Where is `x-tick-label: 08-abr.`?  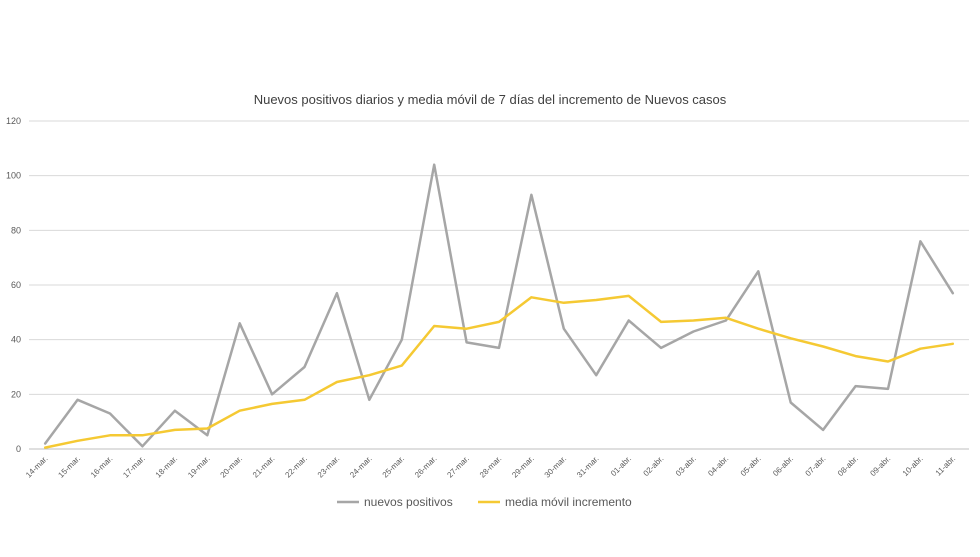 x-tick-label: 08-abr. is located at coordinates (848, 466).